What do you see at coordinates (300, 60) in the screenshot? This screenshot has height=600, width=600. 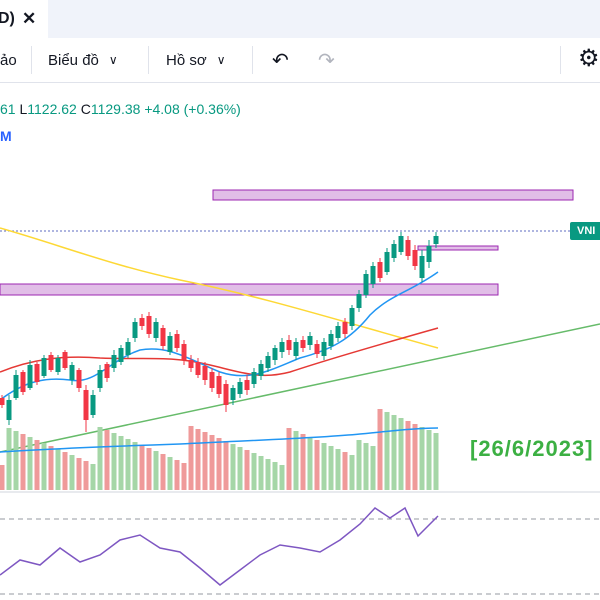 I see `toolbar: ảo Biểu đồ ∨ Hồ sơ ∨ ↶ ↷ ⚙` at bounding box center [300, 60].